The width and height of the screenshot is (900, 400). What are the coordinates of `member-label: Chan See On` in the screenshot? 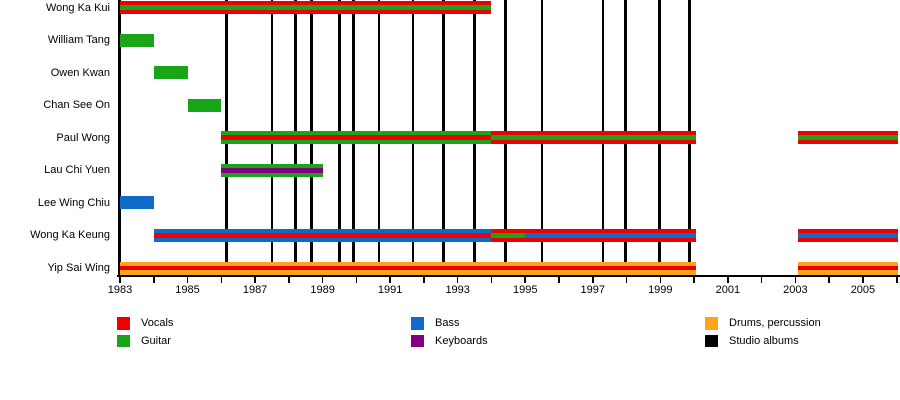 It's located at (76, 105).